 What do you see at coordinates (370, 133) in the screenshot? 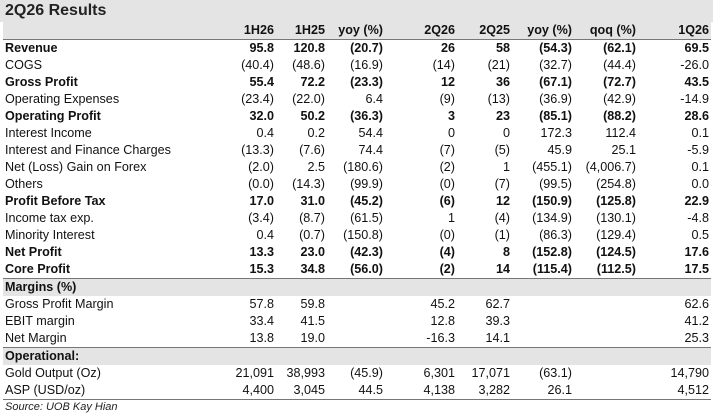
I see `cell-yoy-half: 54.4` at bounding box center [370, 133].